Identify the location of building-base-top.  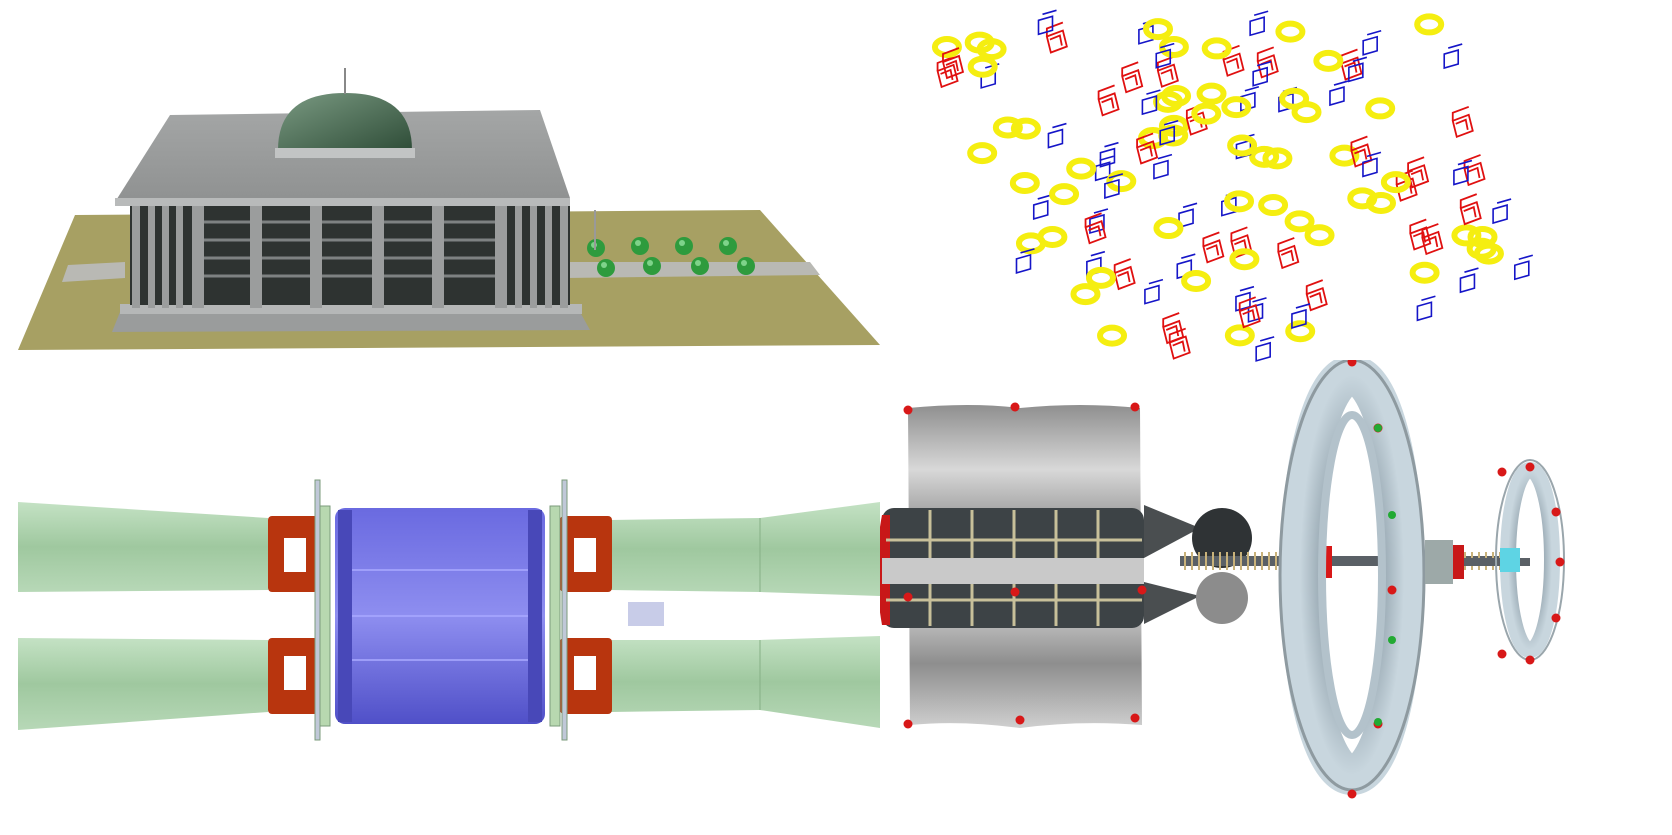
(351, 309).